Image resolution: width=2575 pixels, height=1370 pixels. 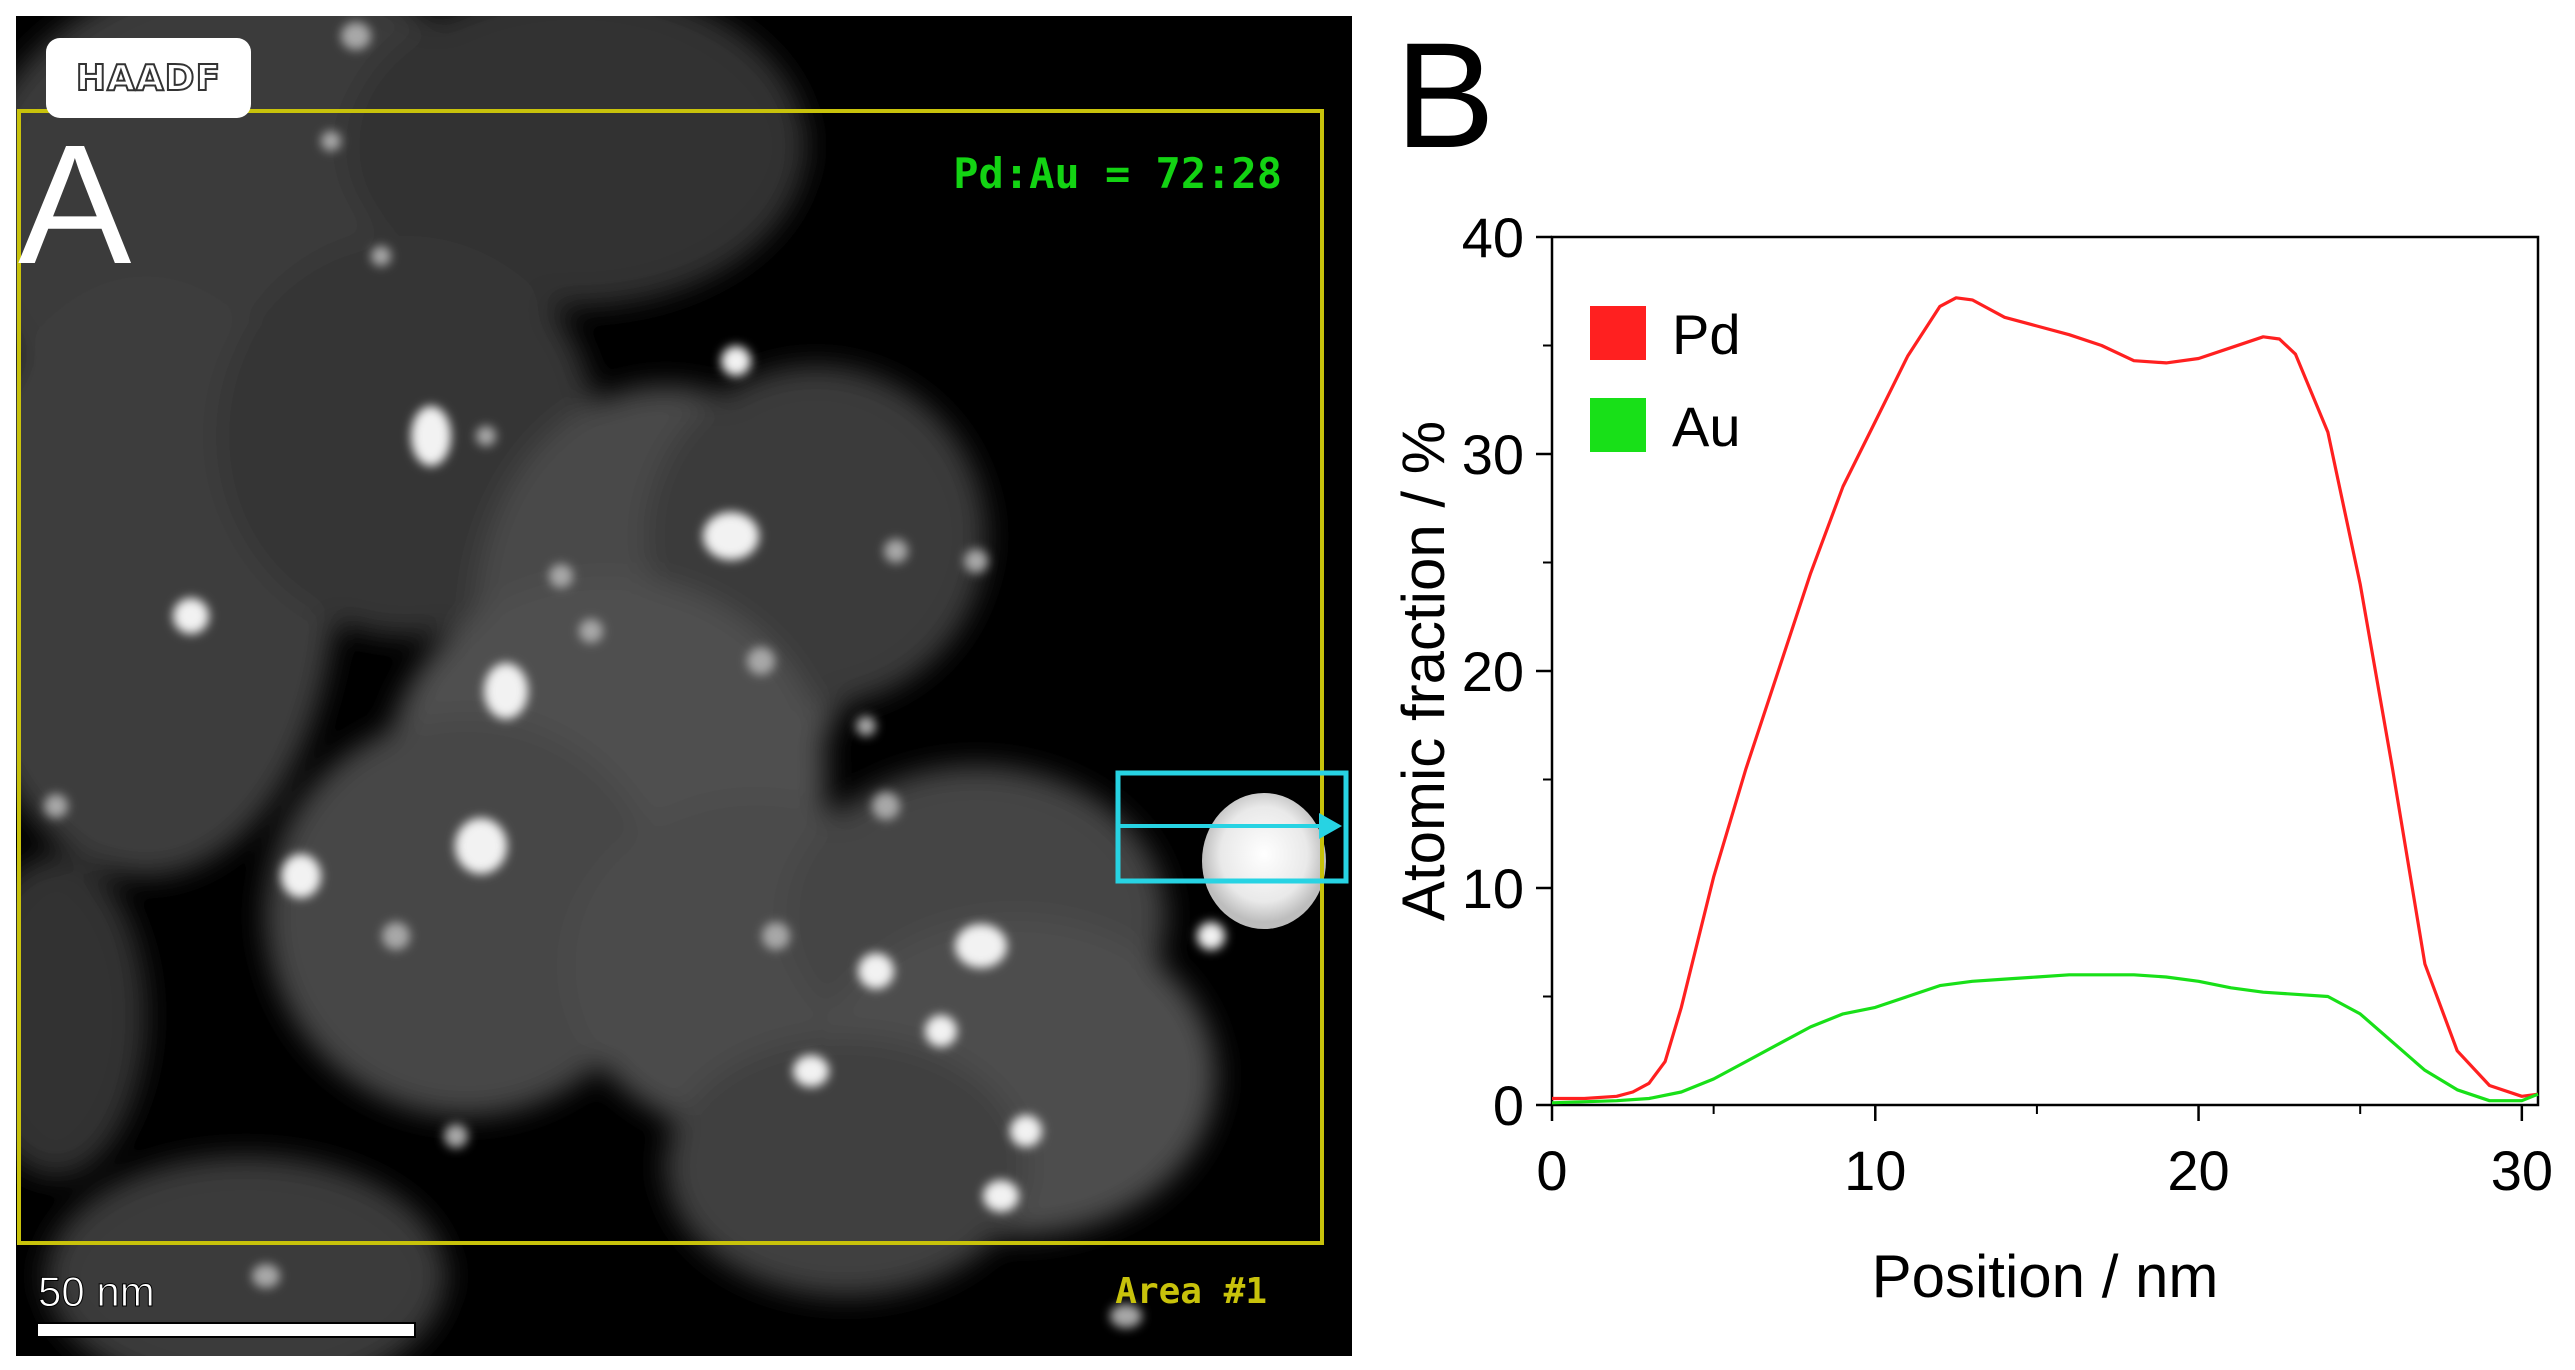 What do you see at coordinates (1232, 827) in the screenshot?
I see `line-scan-box` at bounding box center [1232, 827].